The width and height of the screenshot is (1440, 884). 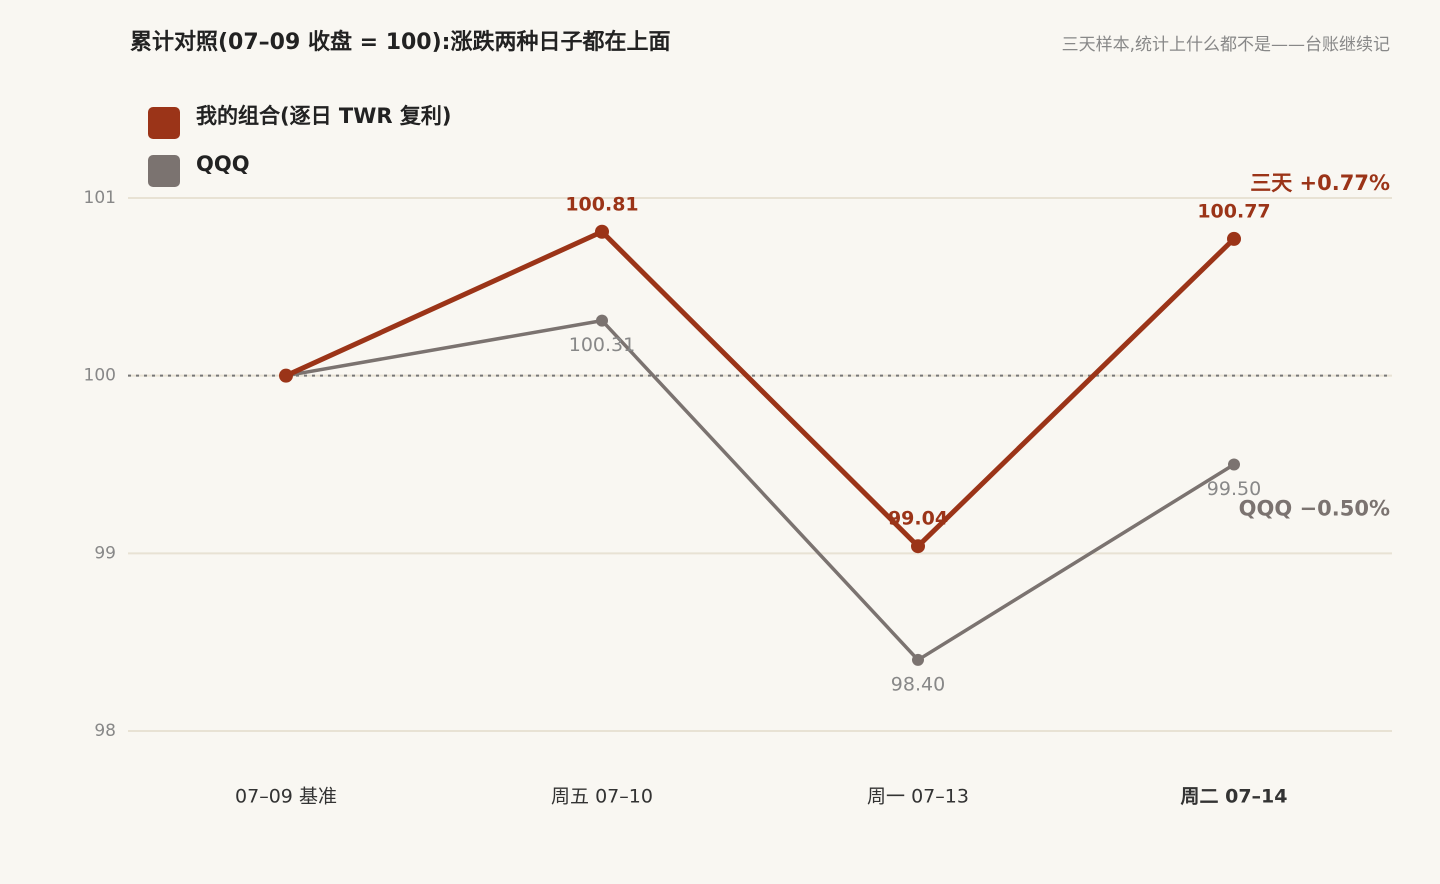 I want to click on end-label: QQQ −0.50%, so click(x=1314, y=509).